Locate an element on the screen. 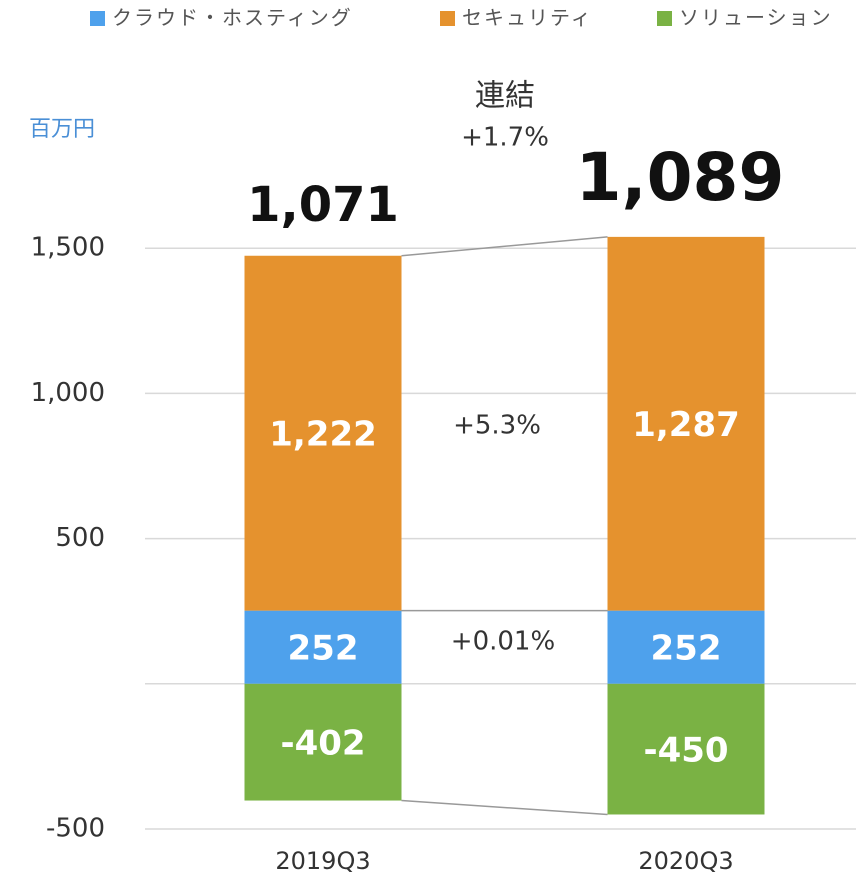  data-label: -450 is located at coordinates (685, 751).